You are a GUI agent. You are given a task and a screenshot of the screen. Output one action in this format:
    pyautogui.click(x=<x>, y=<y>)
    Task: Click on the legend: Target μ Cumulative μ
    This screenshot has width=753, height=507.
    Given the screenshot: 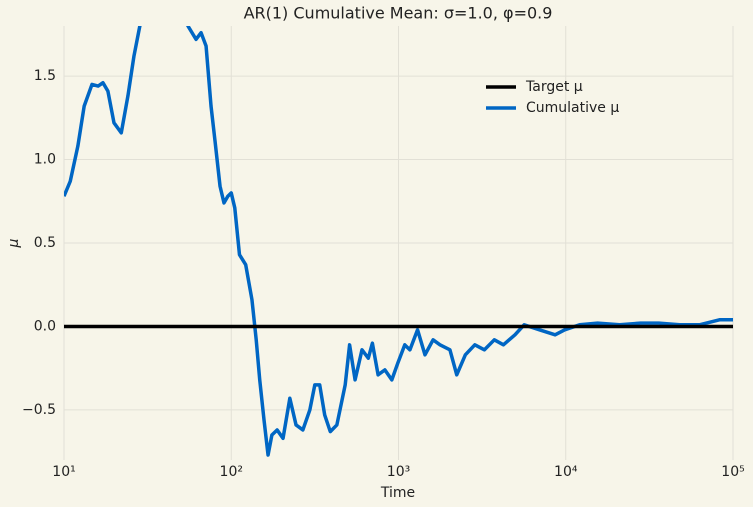 What is the action you would take?
    pyautogui.click(x=552, y=97)
    